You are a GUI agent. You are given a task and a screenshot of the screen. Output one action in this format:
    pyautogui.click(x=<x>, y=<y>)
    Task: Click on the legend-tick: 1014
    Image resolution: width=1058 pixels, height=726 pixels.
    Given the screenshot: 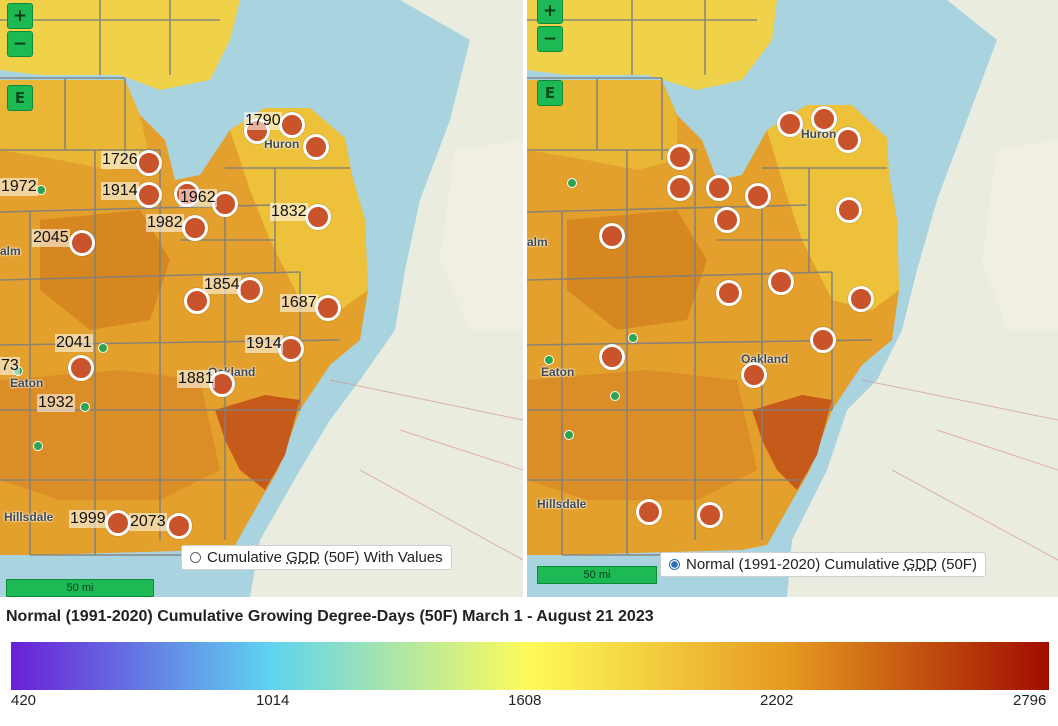 What is the action you would take?
    pyautogui.click(x=273, y=700)
    